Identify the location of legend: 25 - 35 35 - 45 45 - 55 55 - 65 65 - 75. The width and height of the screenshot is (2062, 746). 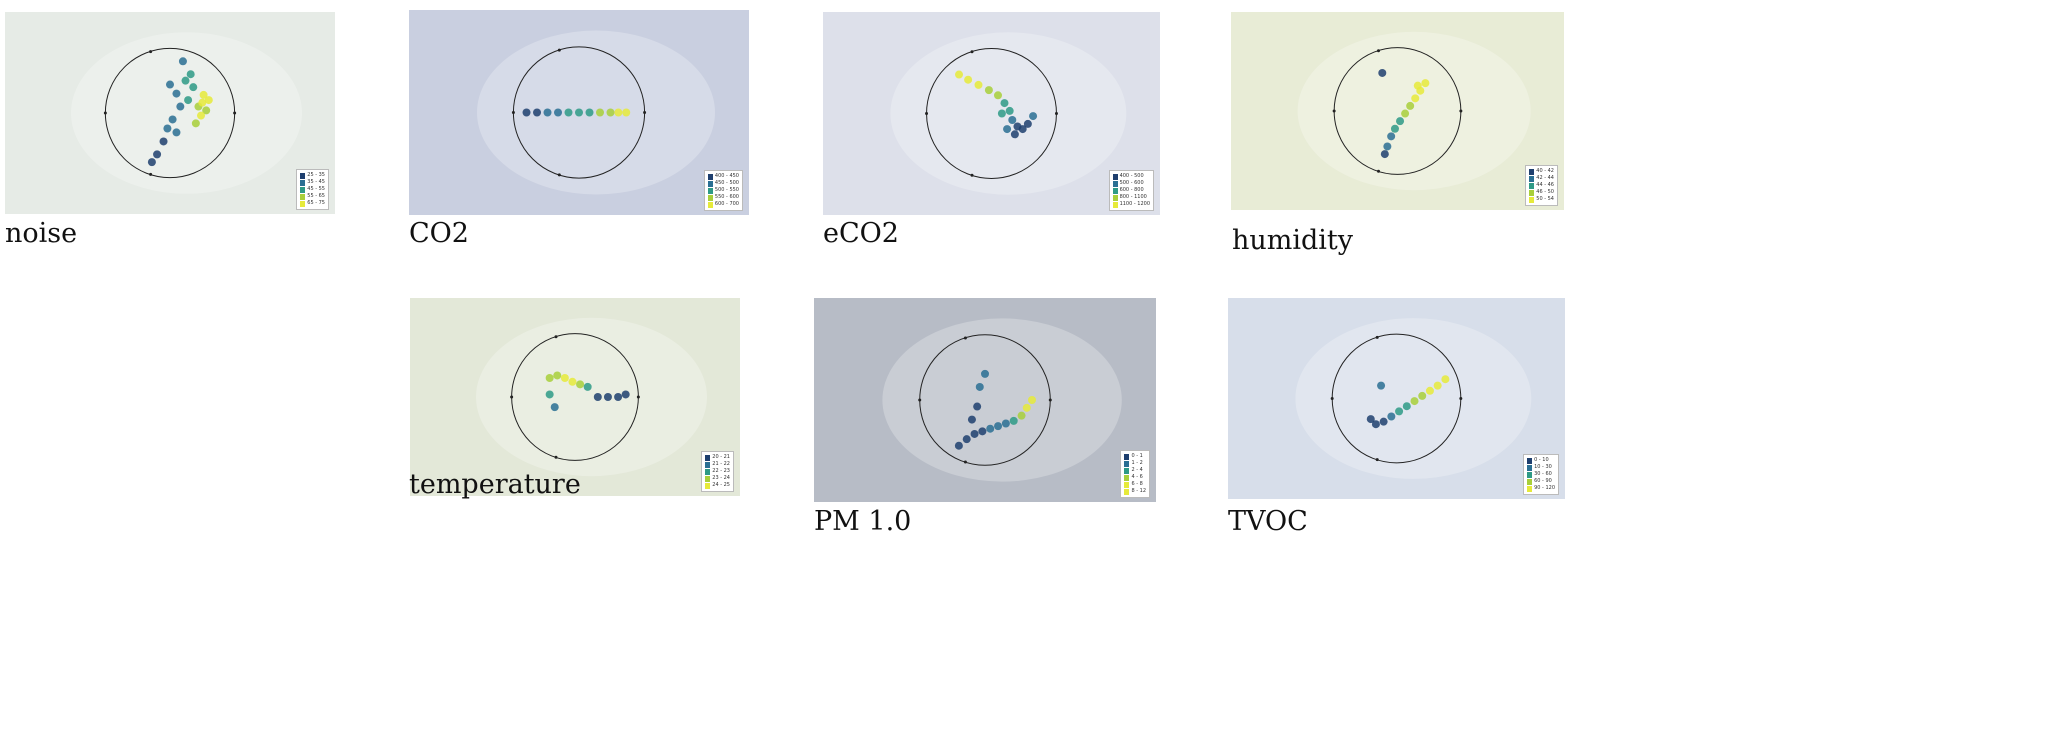
(312, 189).